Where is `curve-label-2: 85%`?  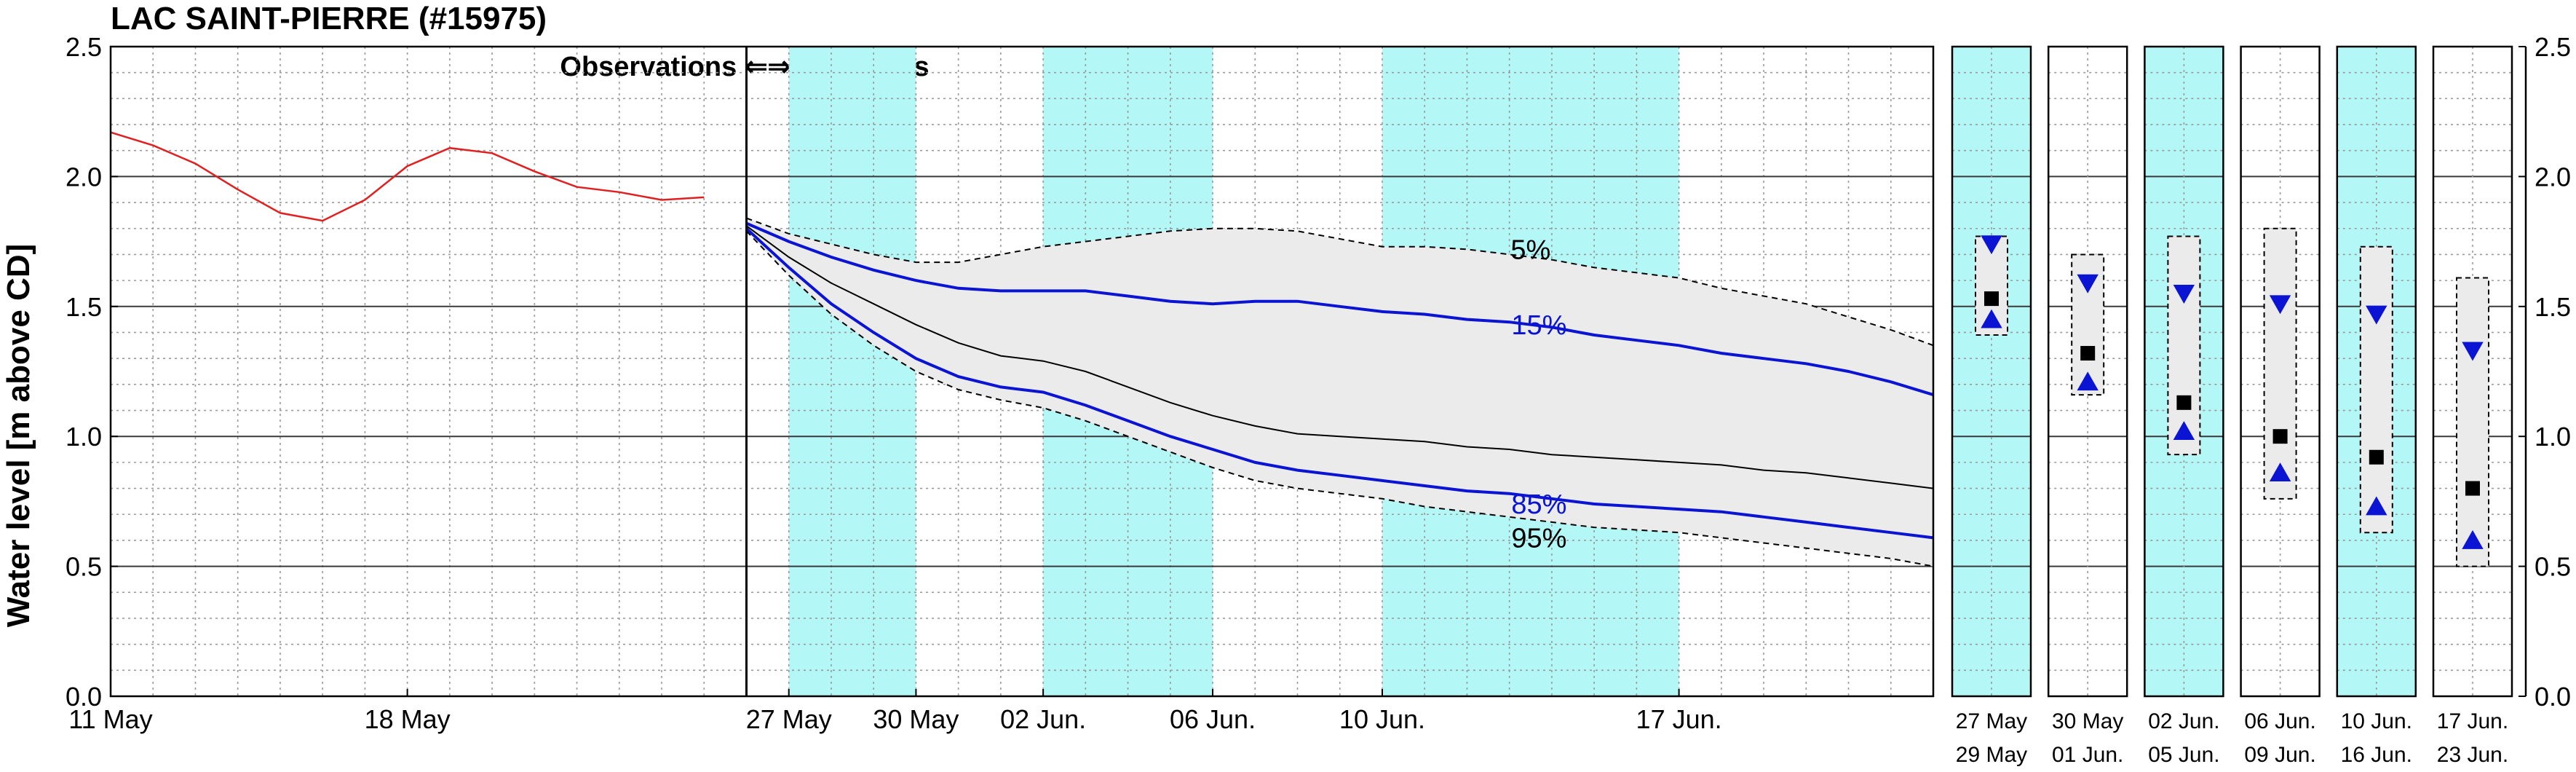 curve-label-2: 85% is located at coordinates (1538, 504).